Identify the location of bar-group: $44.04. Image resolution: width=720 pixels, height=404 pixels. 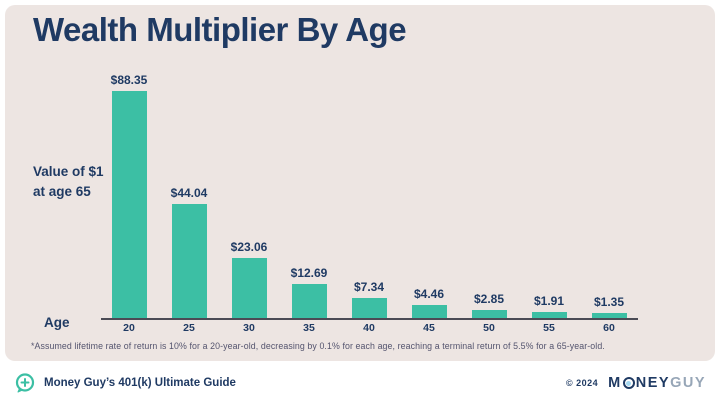
(189, 252).